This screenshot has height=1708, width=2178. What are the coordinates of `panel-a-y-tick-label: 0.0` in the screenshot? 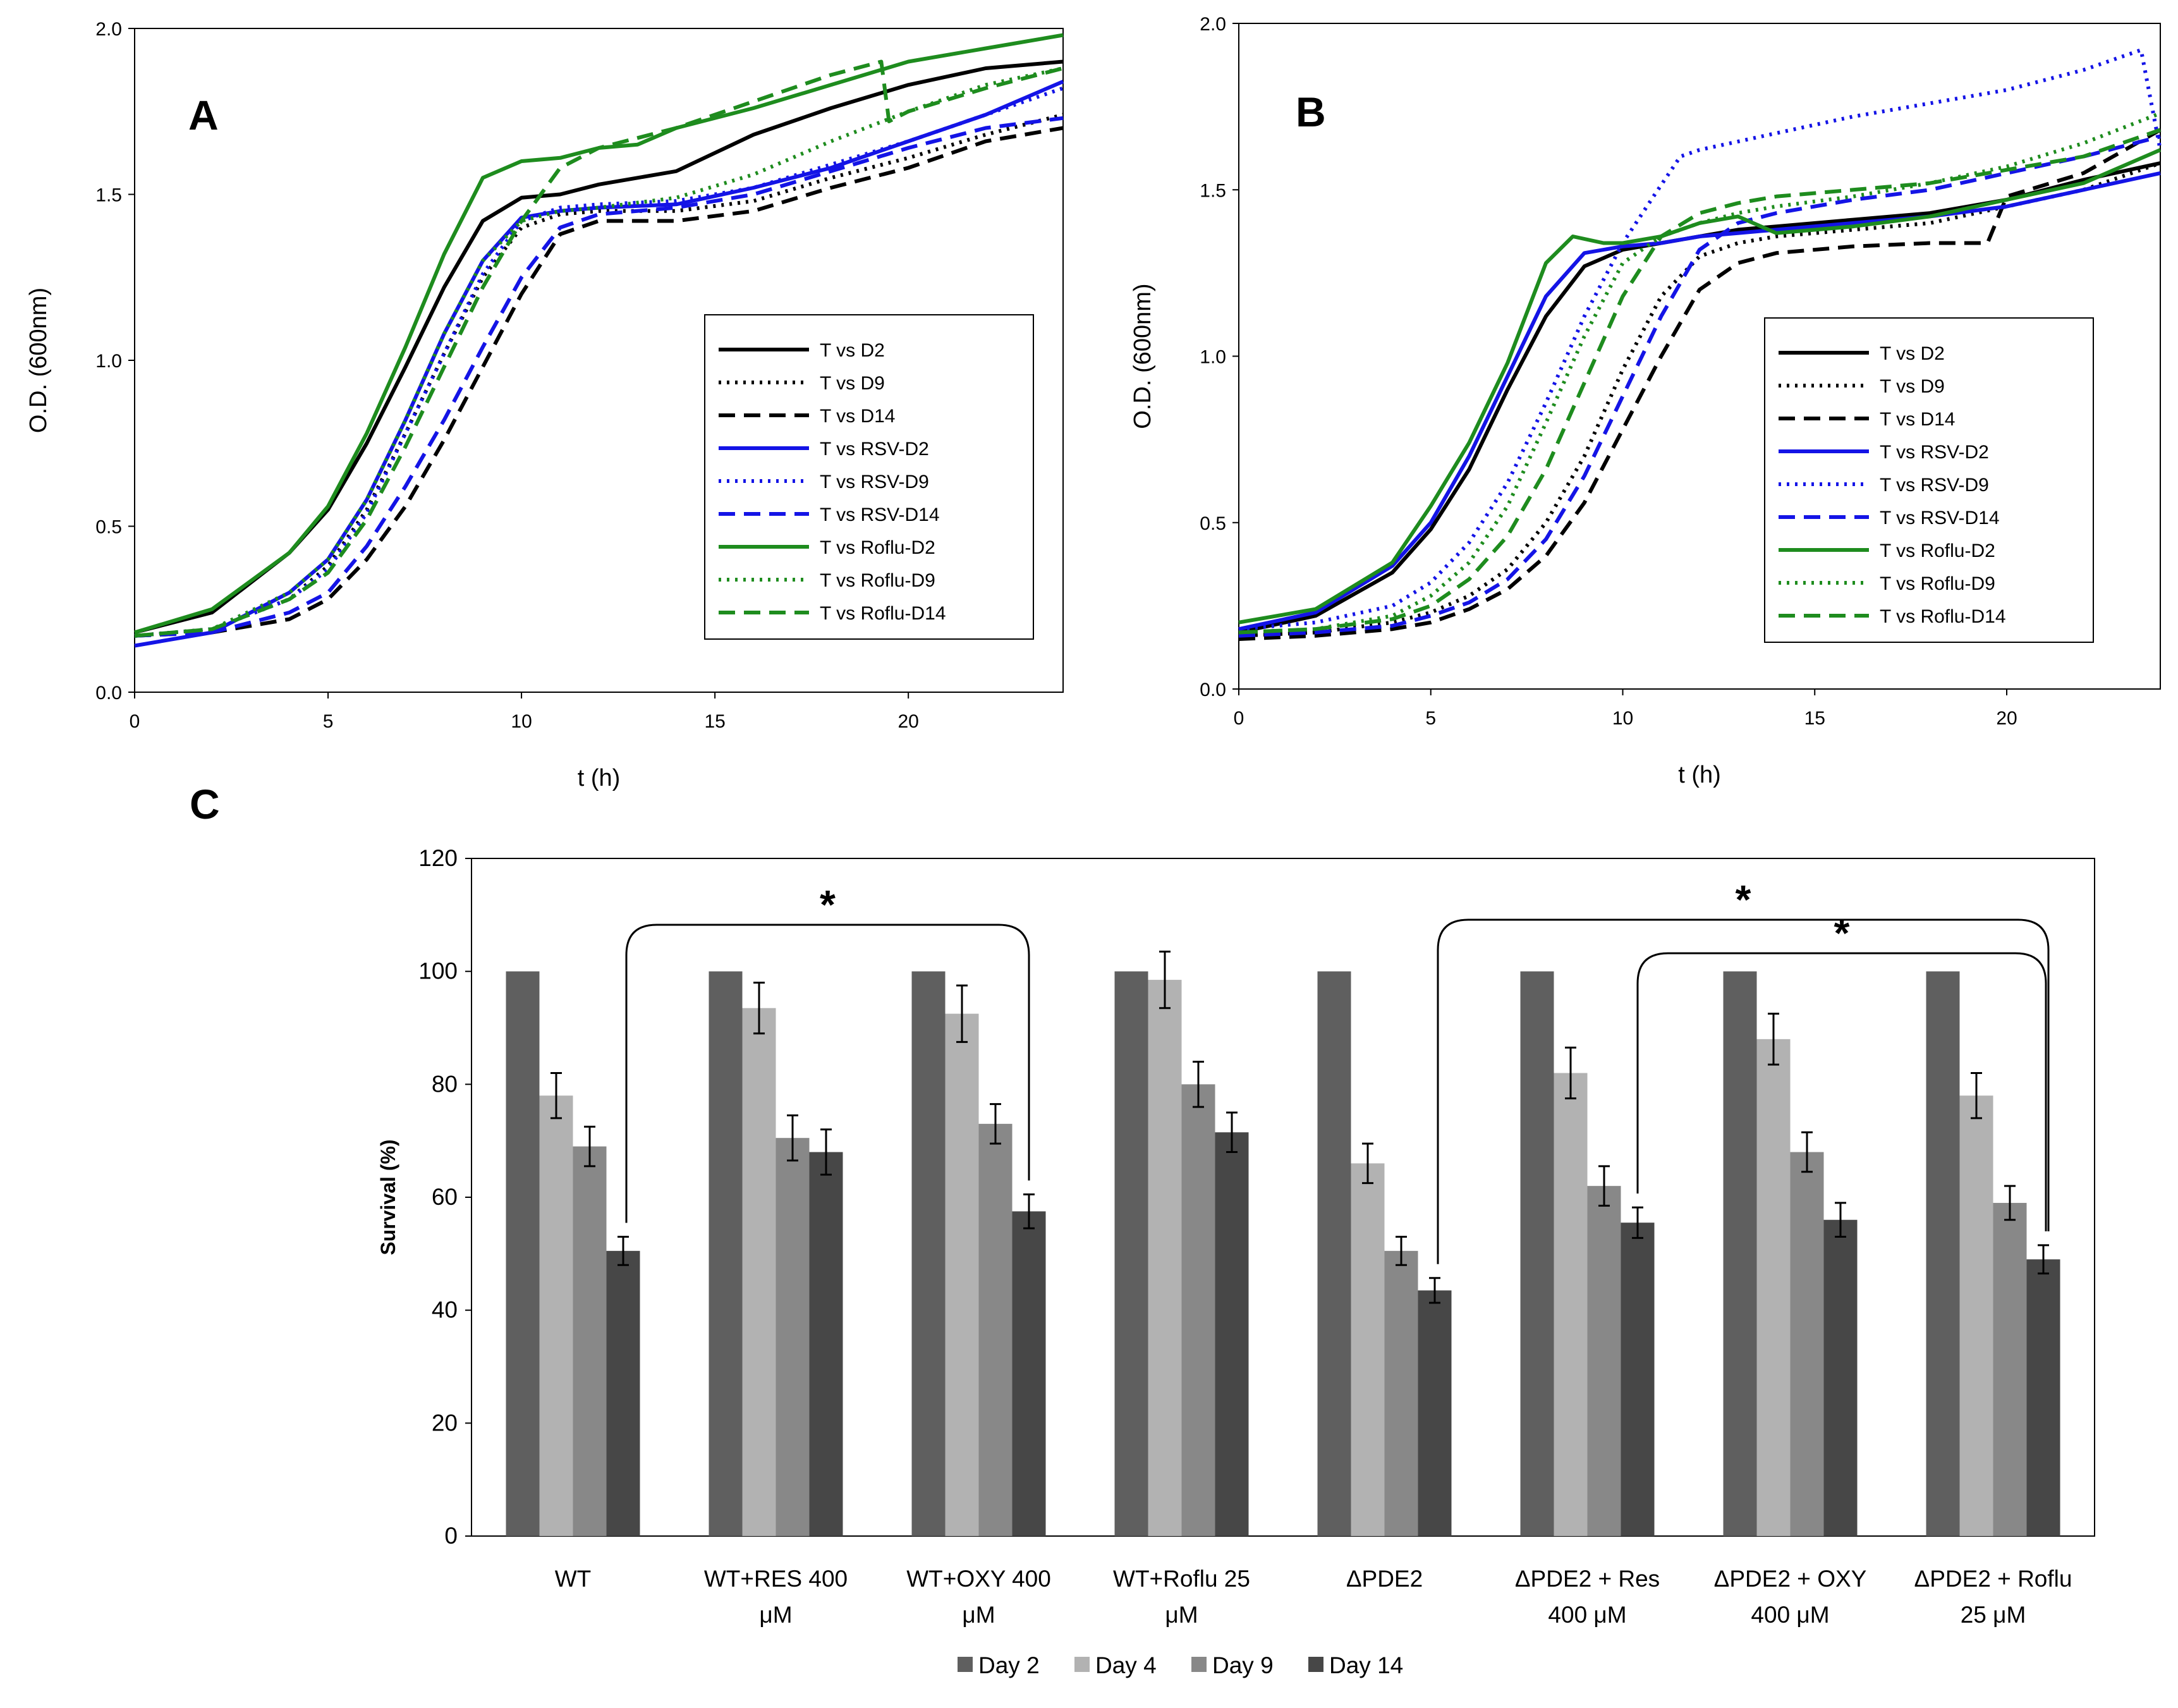 It's located at (109, 693).